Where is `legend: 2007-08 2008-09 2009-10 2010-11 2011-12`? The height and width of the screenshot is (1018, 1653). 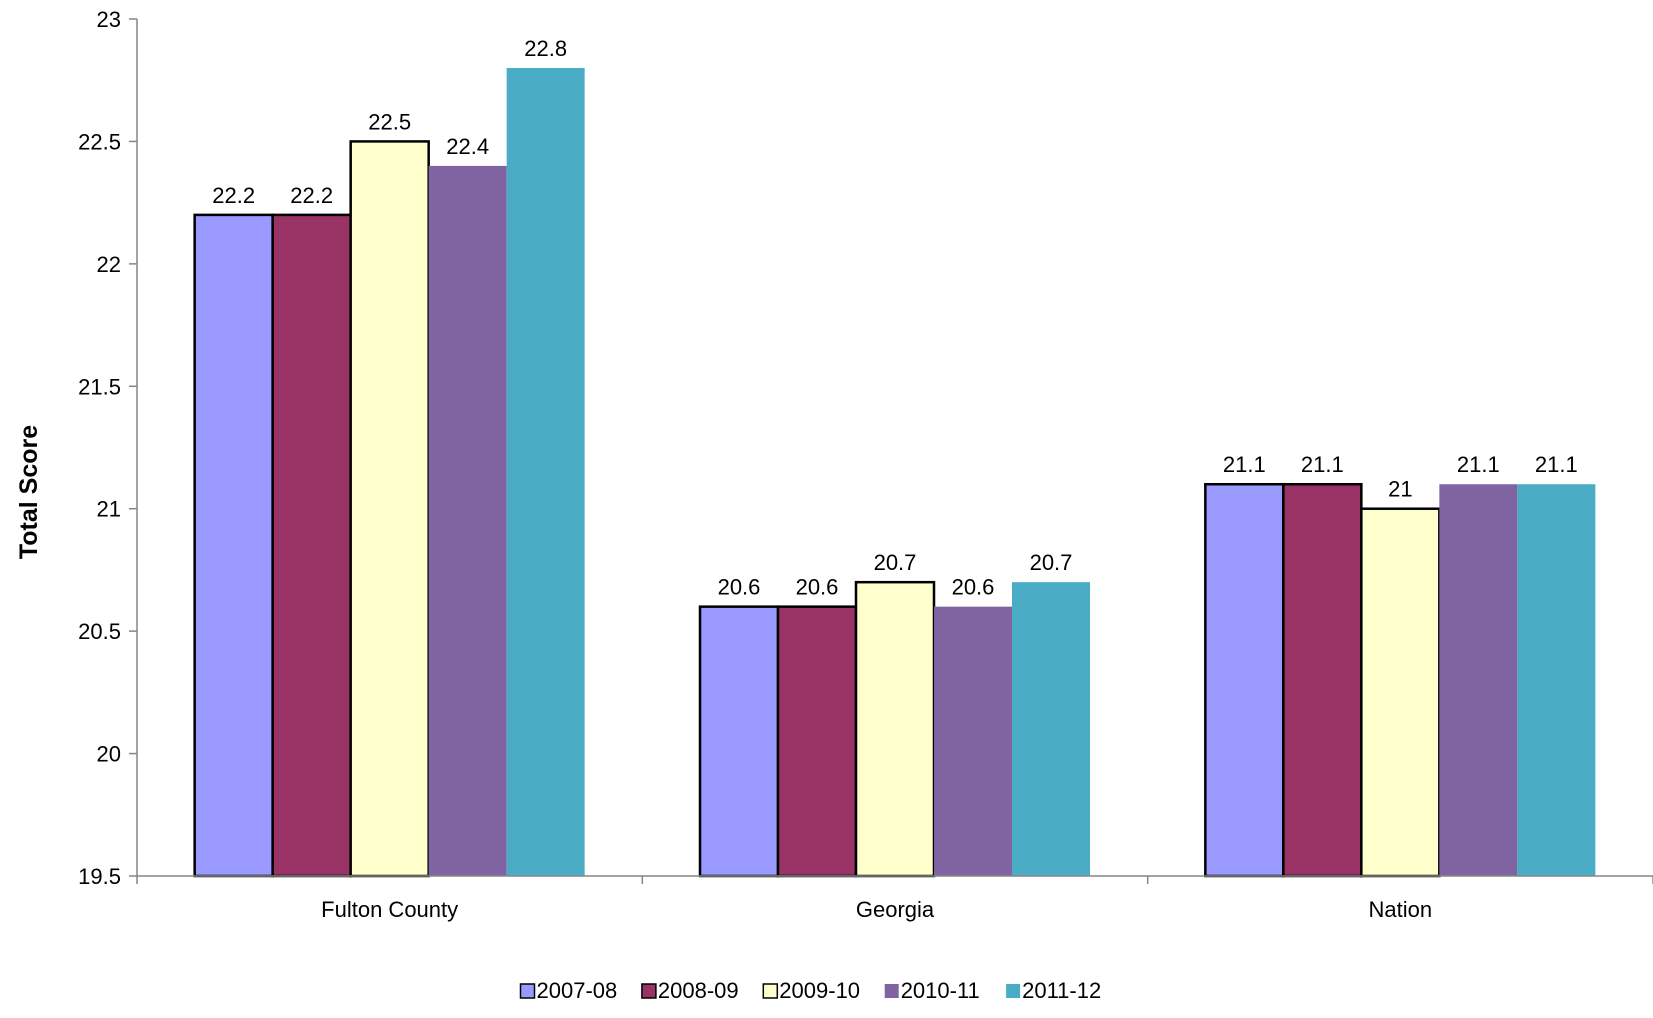 legend: 2007-08 2008-09 2009-10 2010-11 2011-12 is located at coordinates (810, 990).